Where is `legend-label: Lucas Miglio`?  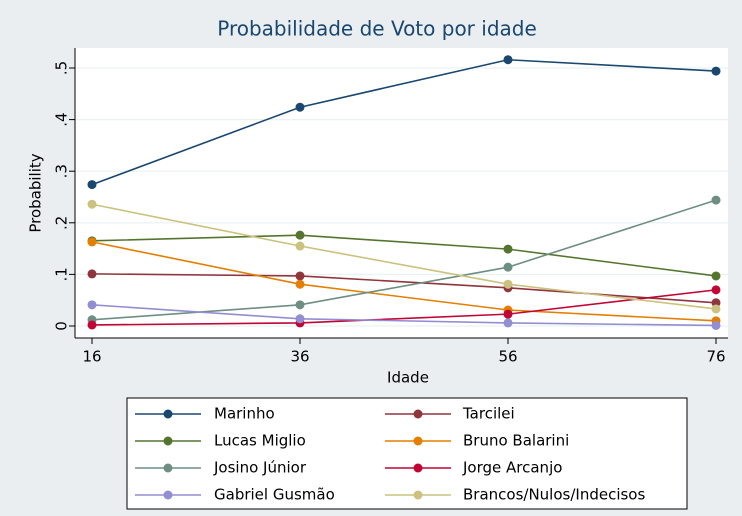 legend-label: Lucas Miglio is located at coordinates (260, 441).